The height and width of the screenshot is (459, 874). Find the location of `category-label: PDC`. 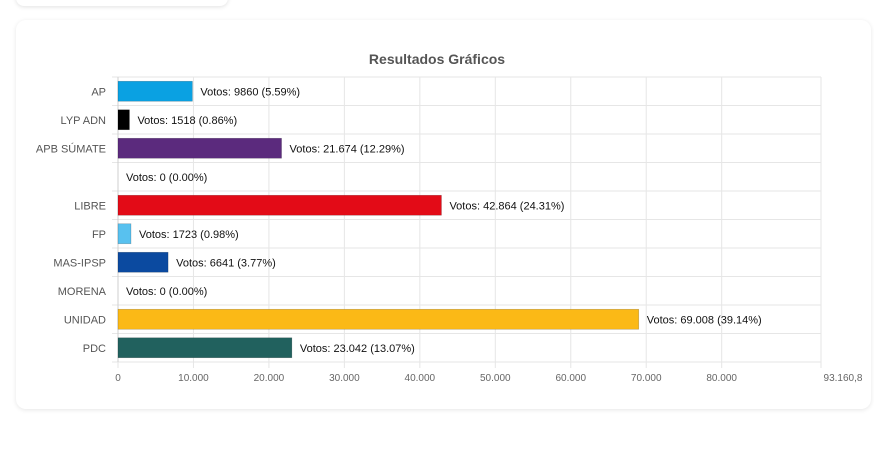

category-label: PDC is located at coordinates (94, 349).